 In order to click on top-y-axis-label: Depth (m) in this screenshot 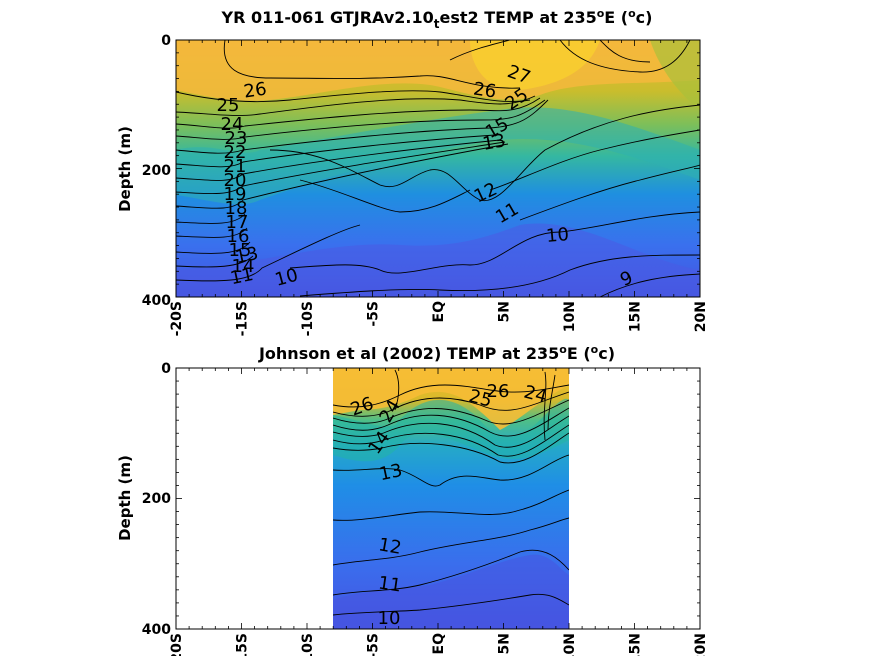, I will do `click(125, 169)`.